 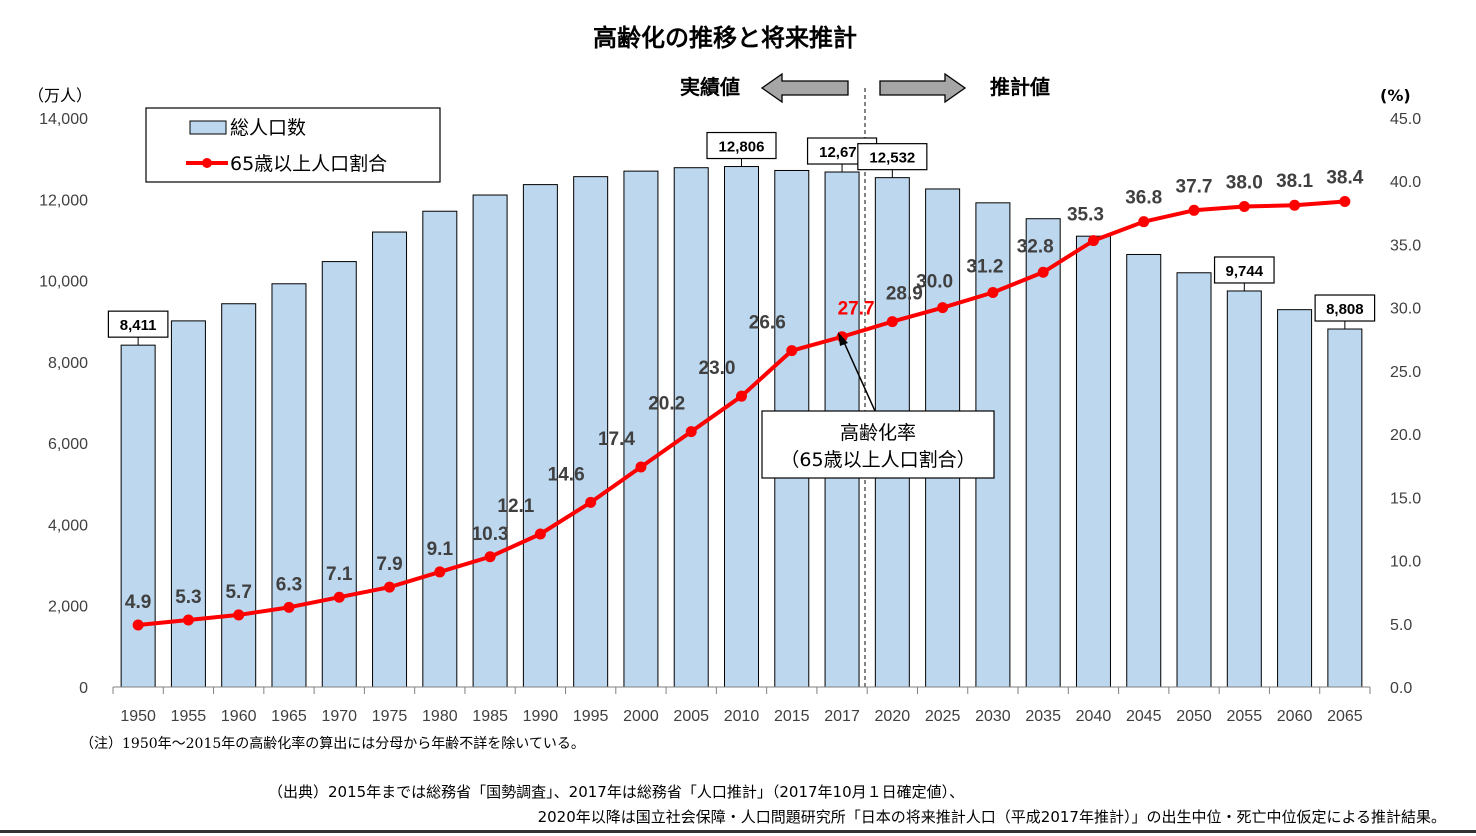 I want to click on x-tick-label: 2060, so click(x=1295, y=716).